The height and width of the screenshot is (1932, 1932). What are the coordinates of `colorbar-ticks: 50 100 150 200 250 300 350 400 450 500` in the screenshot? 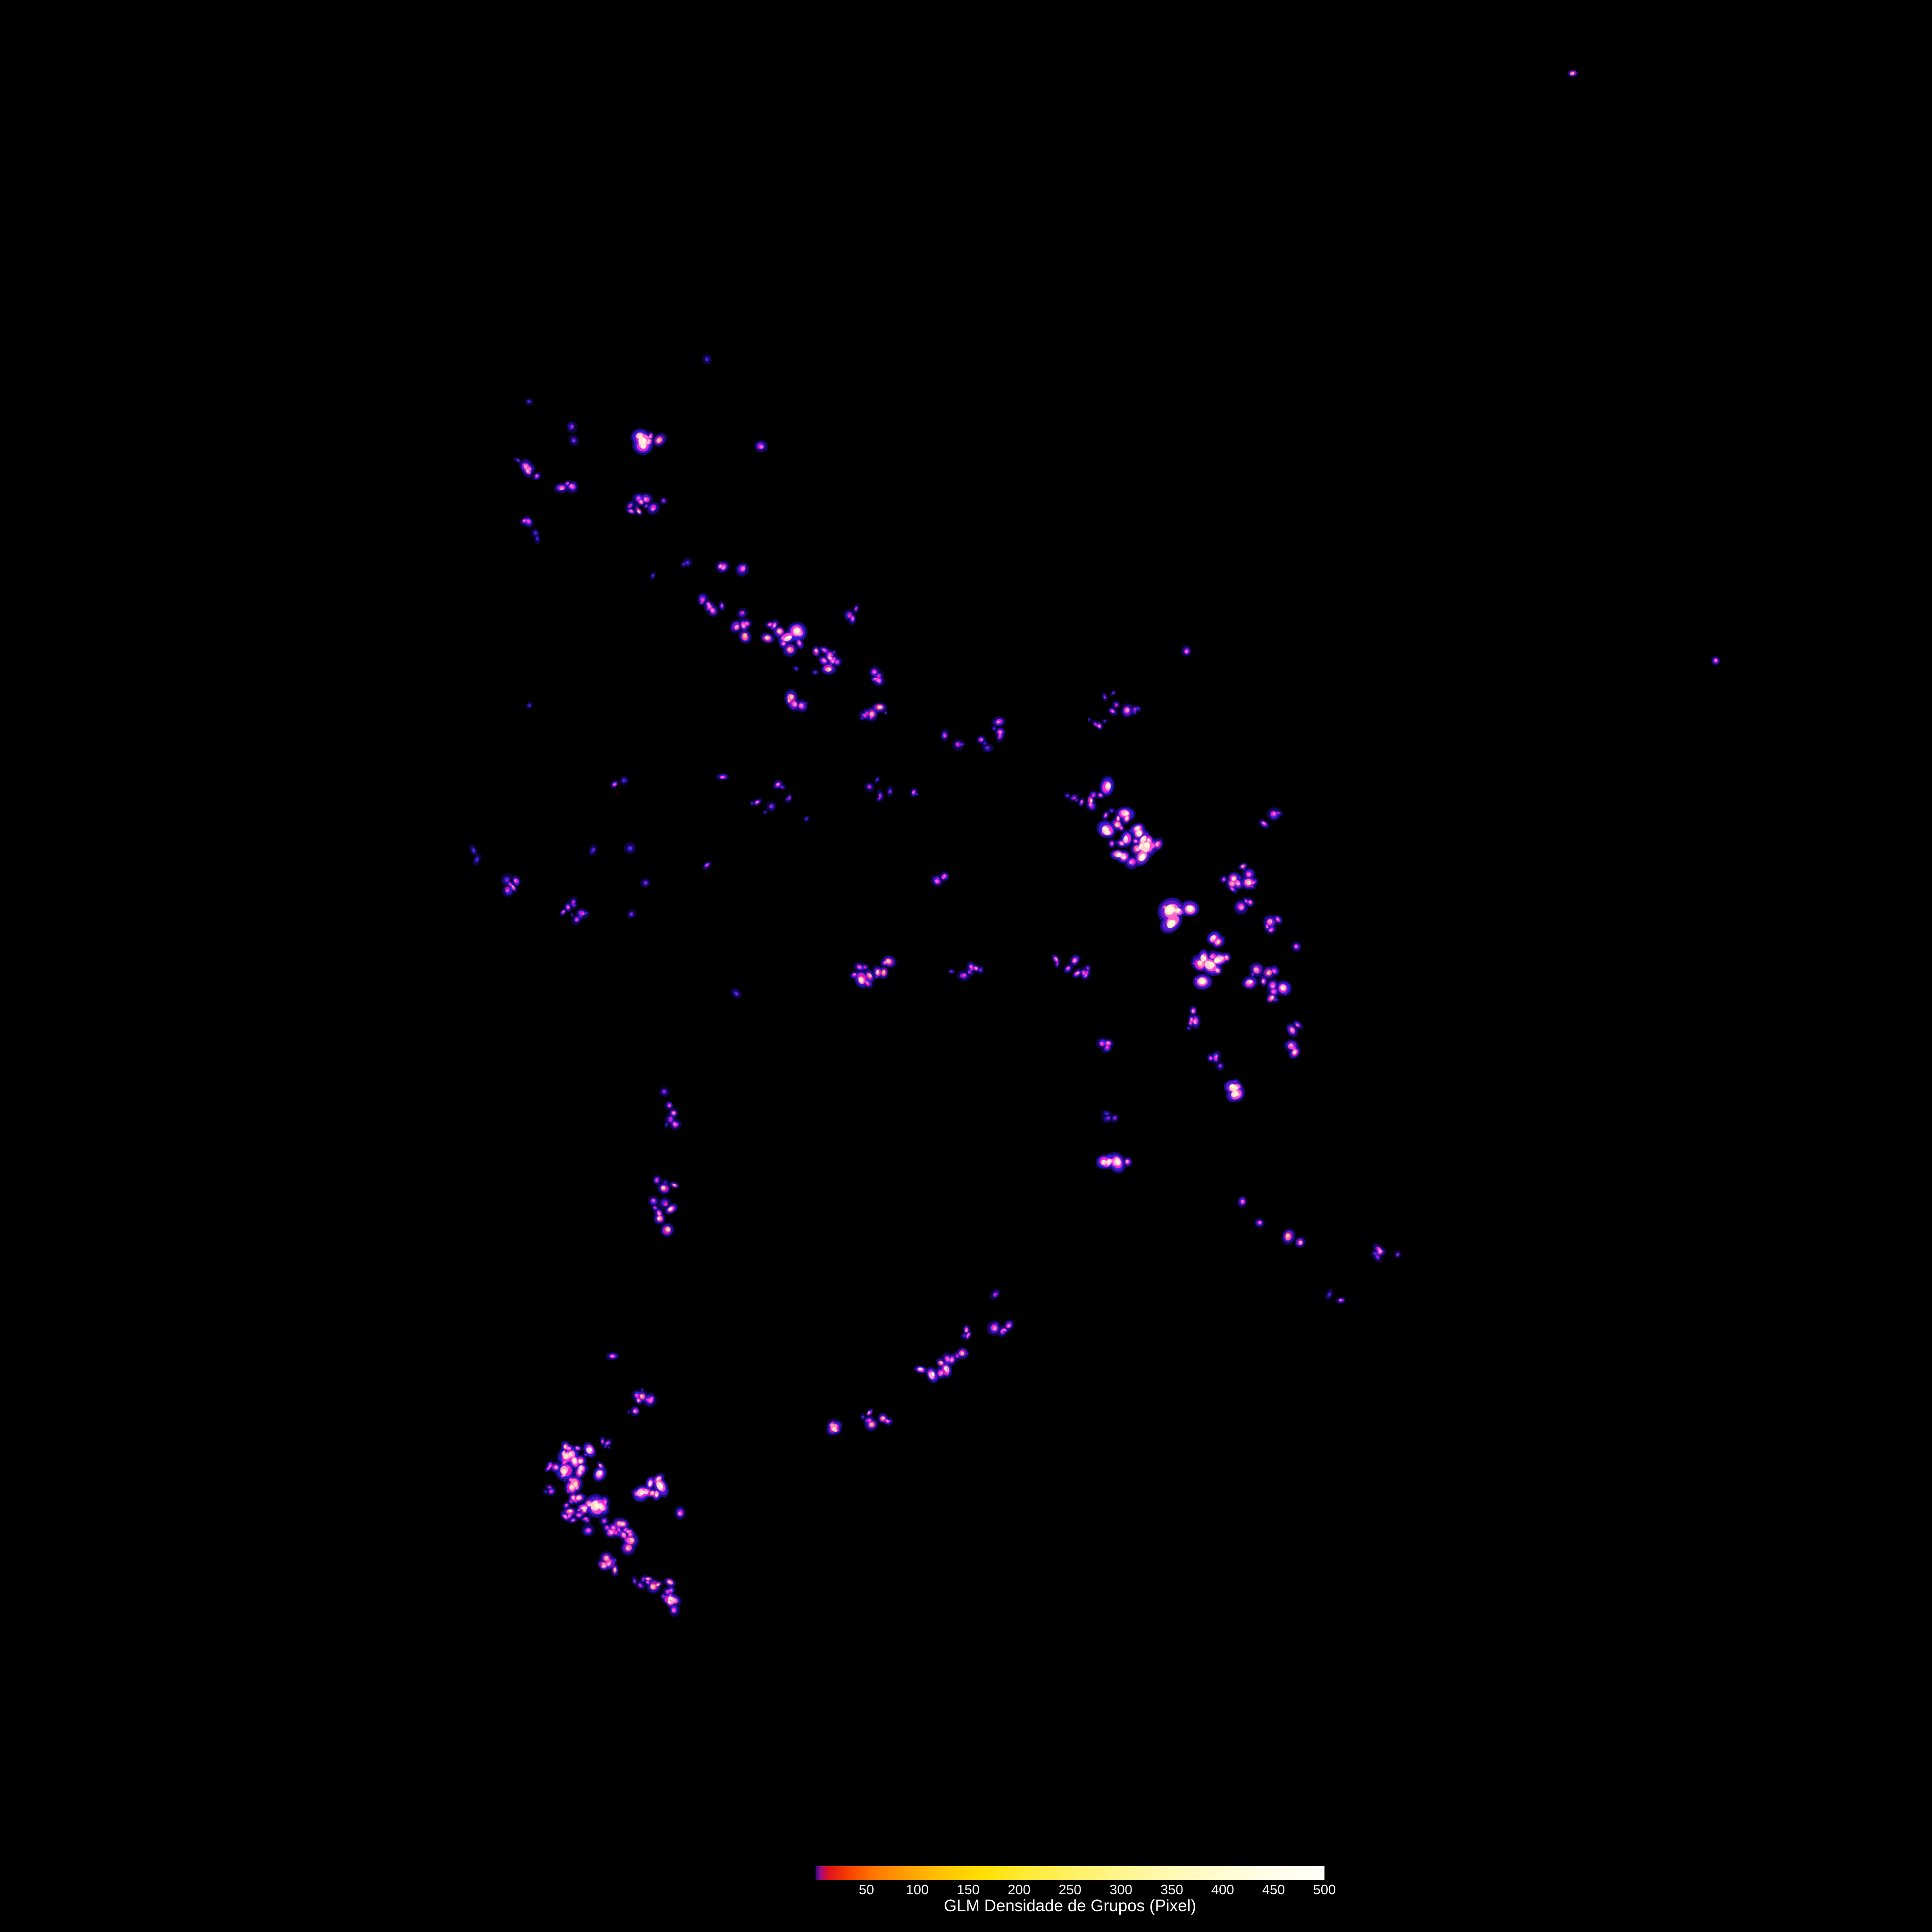 It's located at (1076, 1889).